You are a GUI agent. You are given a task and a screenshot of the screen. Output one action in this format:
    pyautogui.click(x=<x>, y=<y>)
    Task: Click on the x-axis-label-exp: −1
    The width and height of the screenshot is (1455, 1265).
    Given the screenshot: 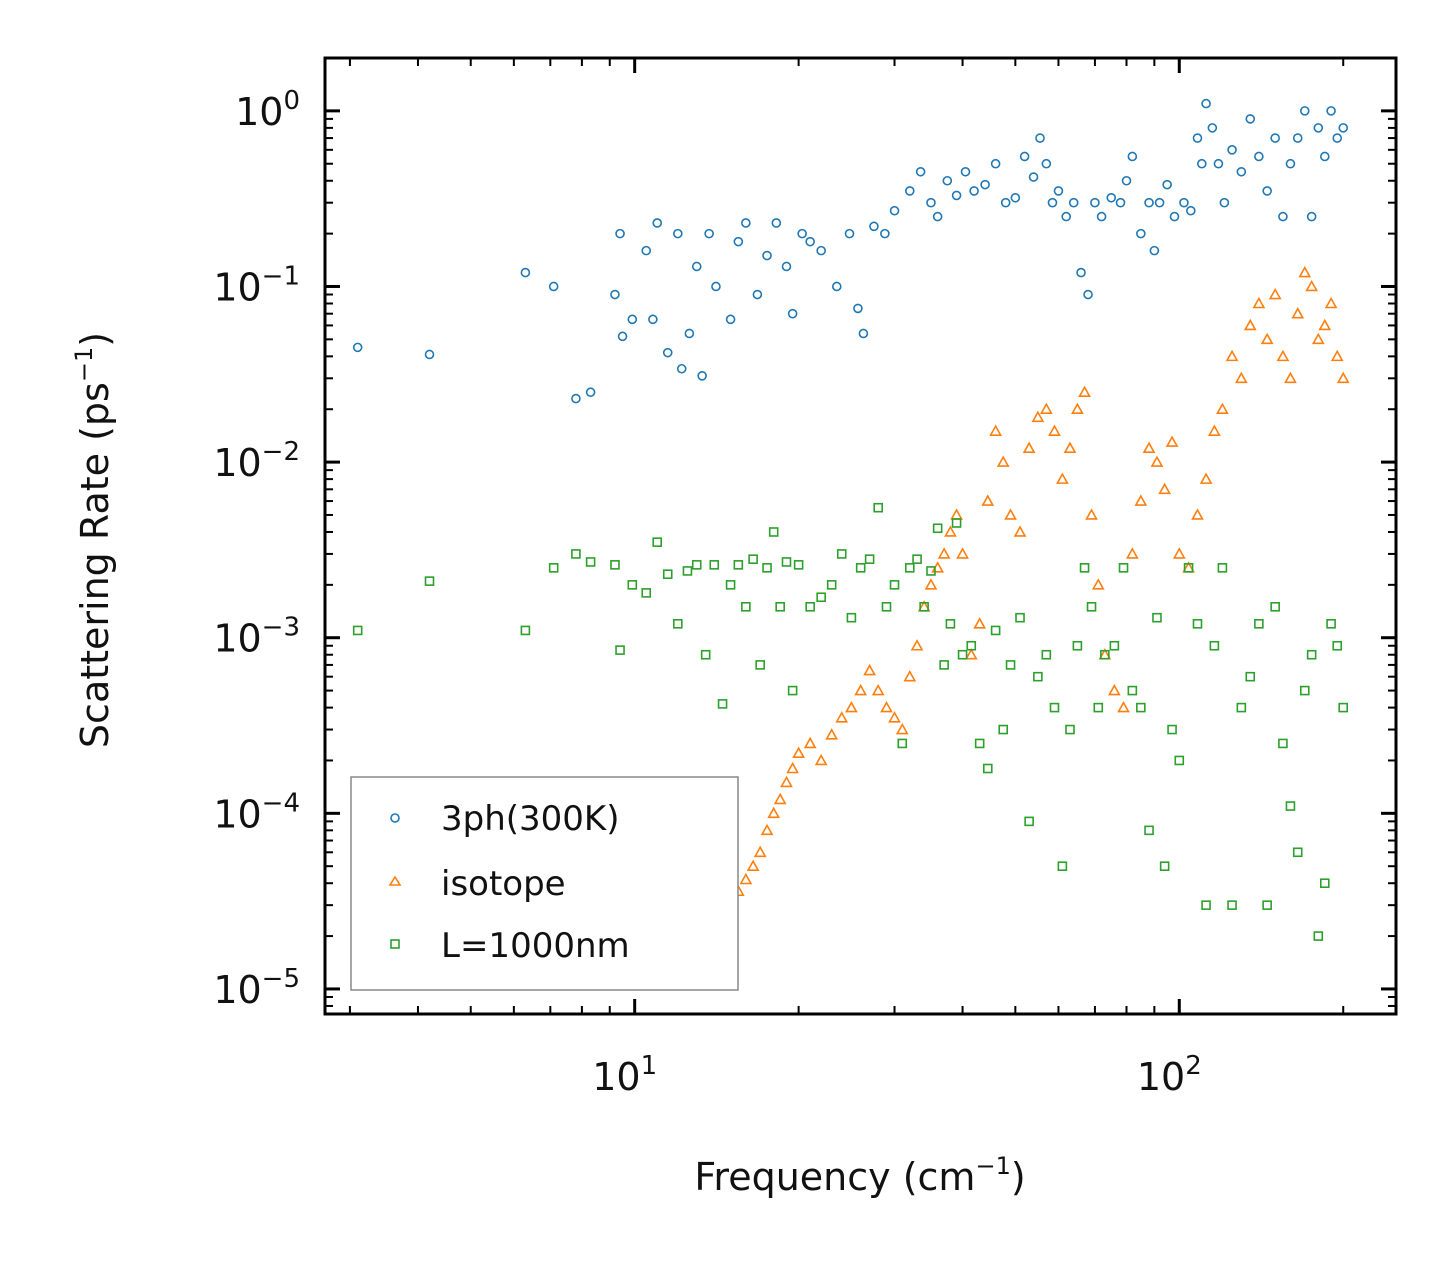 What is the action you would take?
    pyautogui.click(x=992, y=1166)
    